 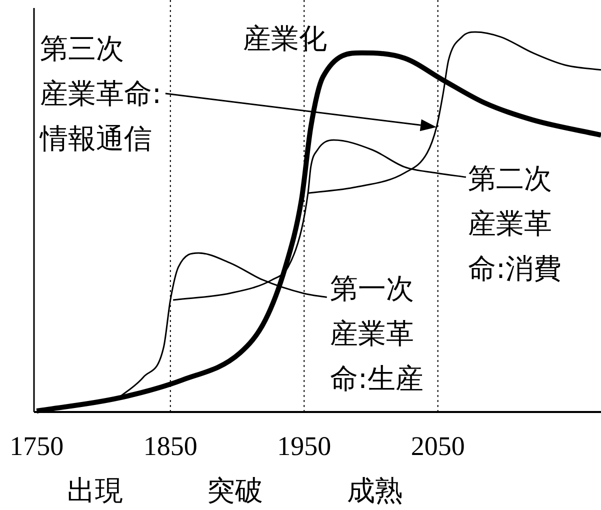 What do you see at coordinates (375, 490) in the screenshot?
I see `text: 成熟` at bounding box center [375, 490].